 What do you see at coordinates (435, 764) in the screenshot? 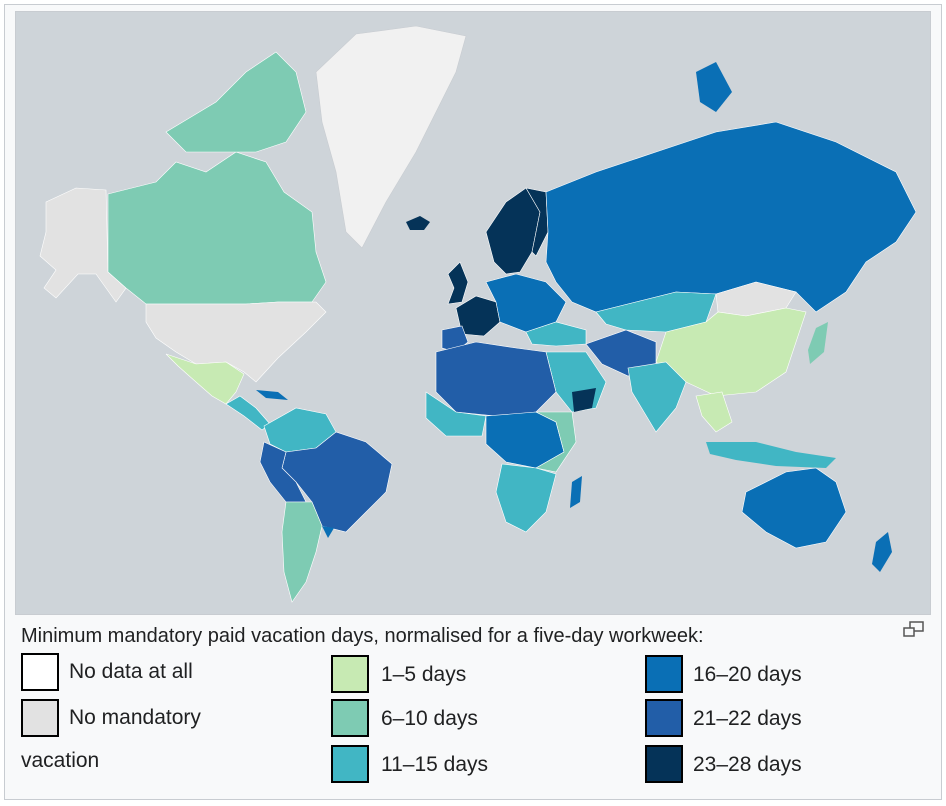
I see `legend-label: 11–15 days` at bounding box center [435, 764].